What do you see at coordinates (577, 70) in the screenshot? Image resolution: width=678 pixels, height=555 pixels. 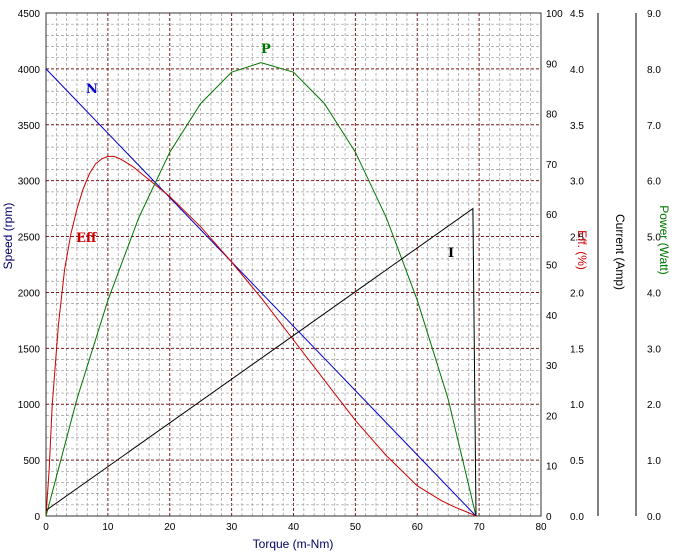 I see `current-tick-label: 4.0` at bounding box center [577, 70].